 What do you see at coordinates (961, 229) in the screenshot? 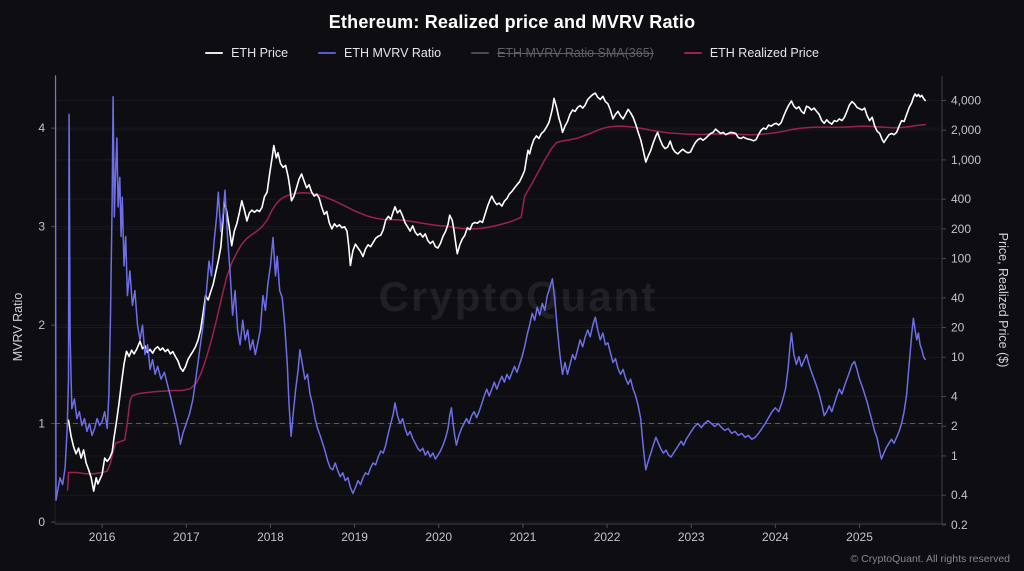
I see `right-tick-label: 200` at bounding box center [961, 229].